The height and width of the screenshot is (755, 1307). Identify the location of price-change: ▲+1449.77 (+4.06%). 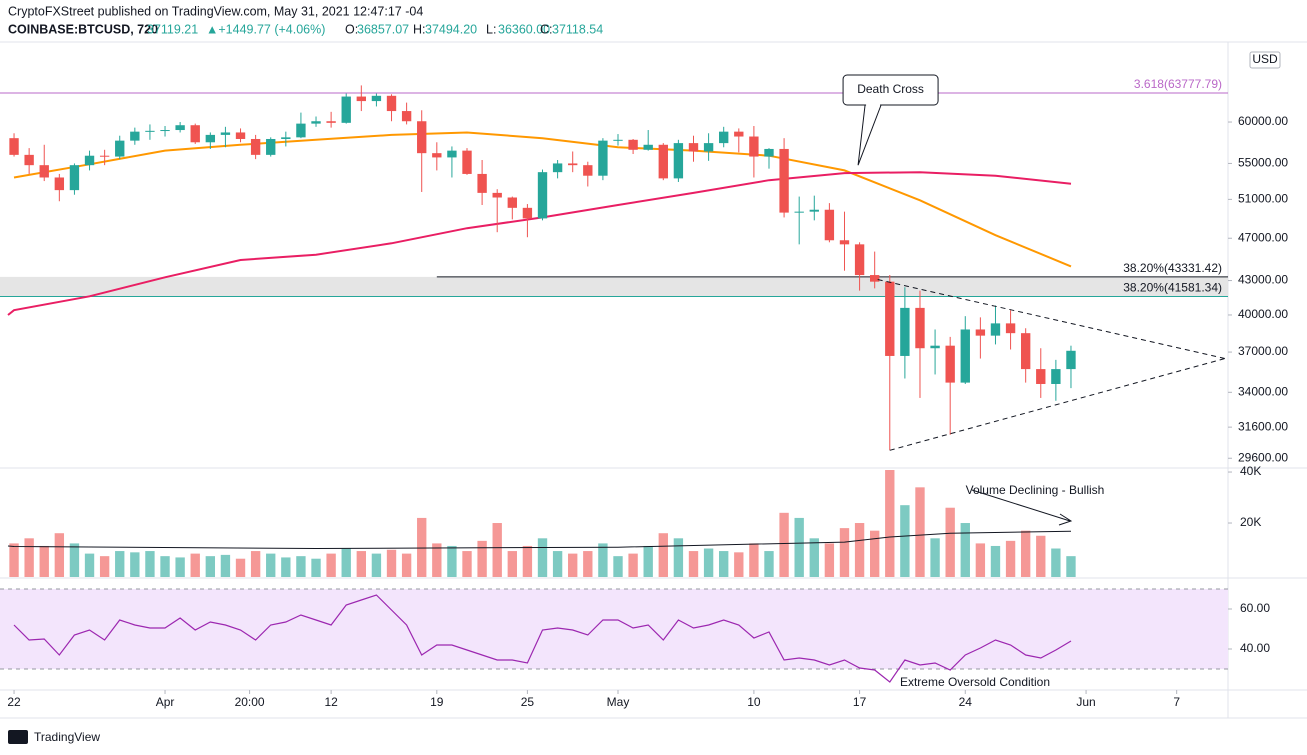
(265, 29).